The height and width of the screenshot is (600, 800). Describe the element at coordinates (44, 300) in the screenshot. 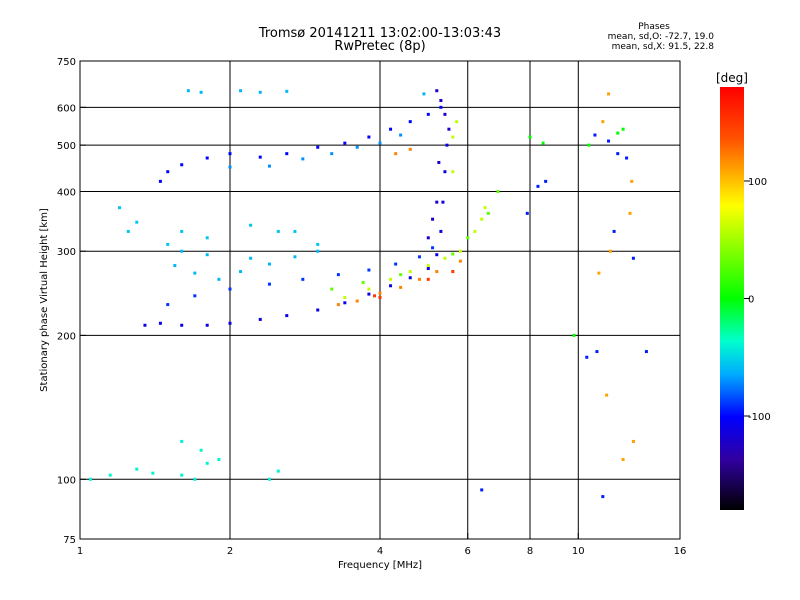

I see `y-axis-label: Stationary phase Virtual Height [km]` at that location.